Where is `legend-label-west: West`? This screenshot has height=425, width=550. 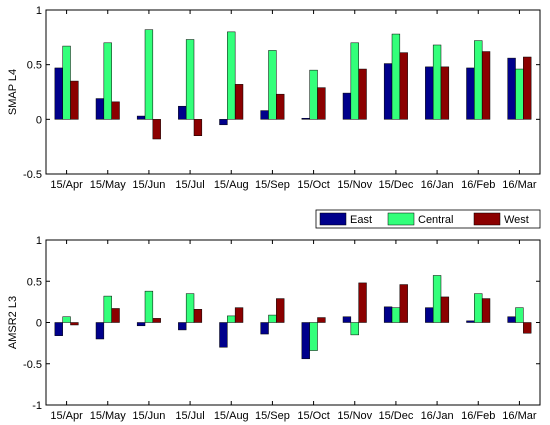 legend-label-west: West is located at coordinates (516, 220).